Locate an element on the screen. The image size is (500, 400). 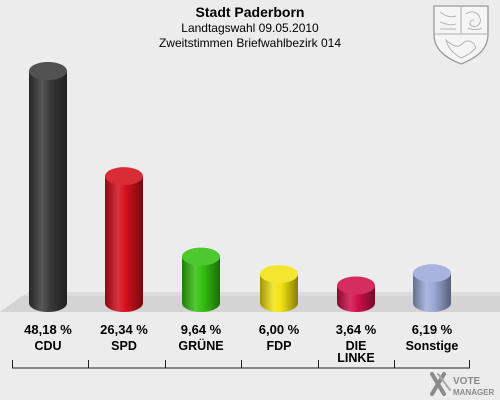
logo-manager: MANAGER is located at coordinates (474, 392).